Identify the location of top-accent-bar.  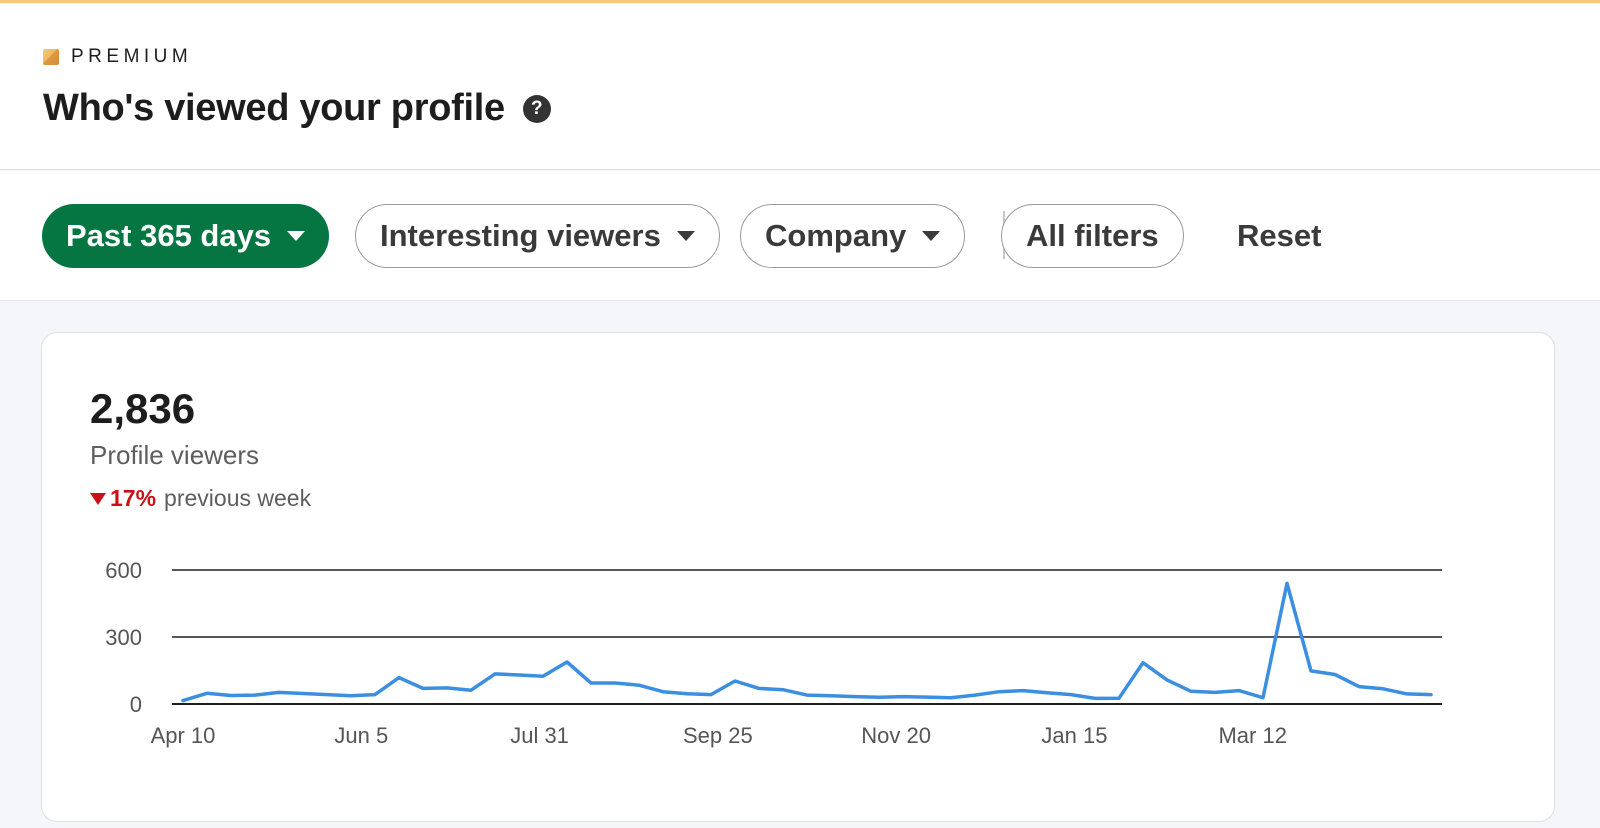
(800, 1).